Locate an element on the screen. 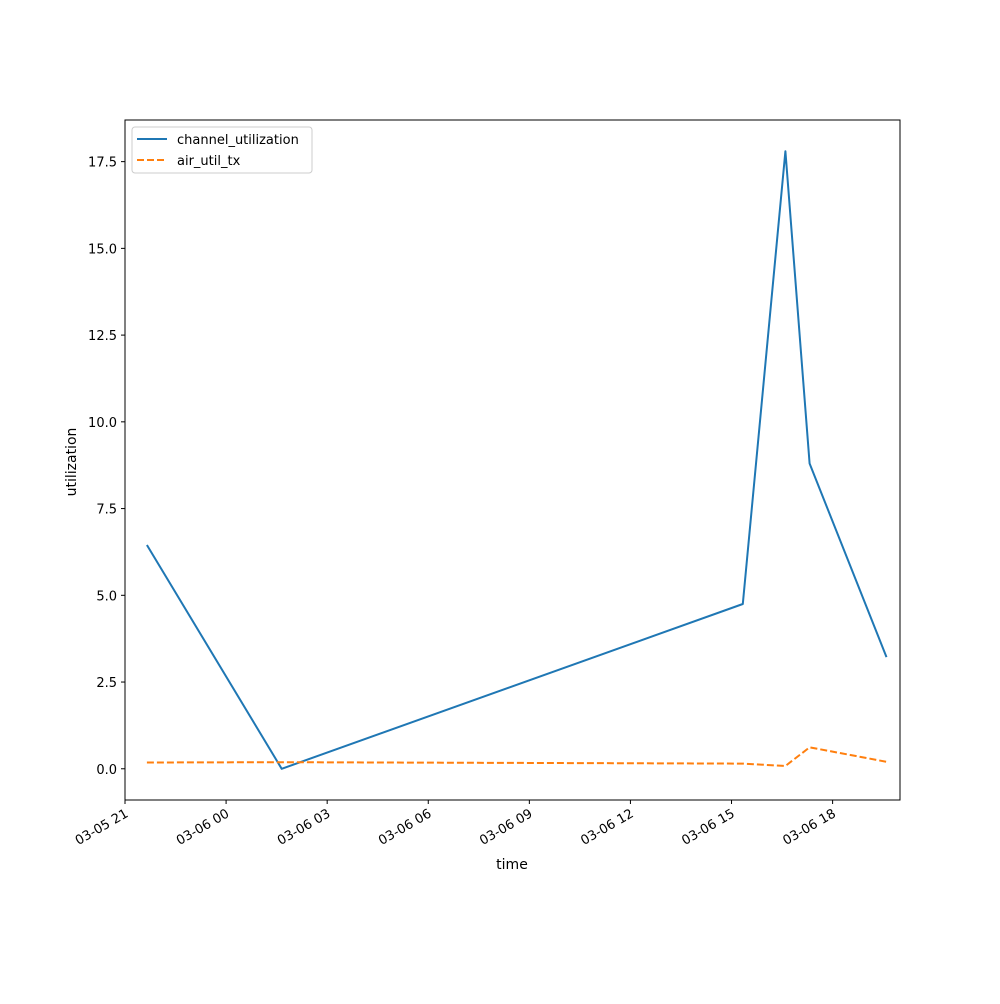 The width and height of the screenshot is (1000, 1004). y-axis-label: utilization is located at coordinates (72, 462).